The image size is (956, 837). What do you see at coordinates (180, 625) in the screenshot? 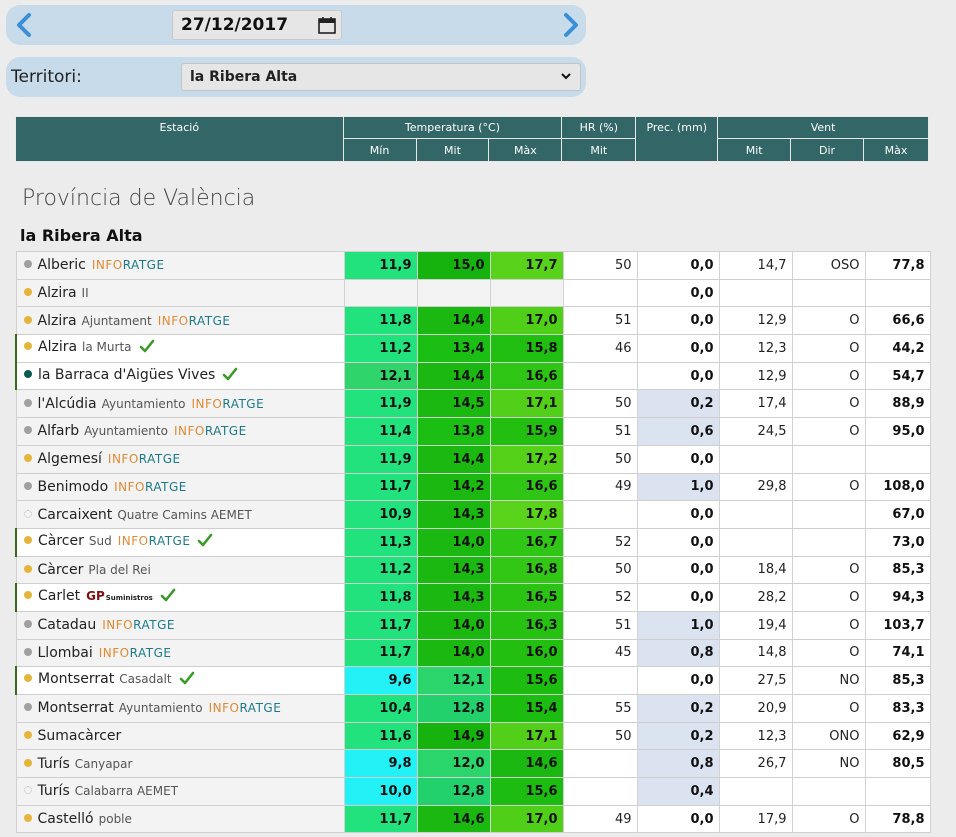
I see `station-cell: Catadau INFORATGE` at bounding box center [180, 625].